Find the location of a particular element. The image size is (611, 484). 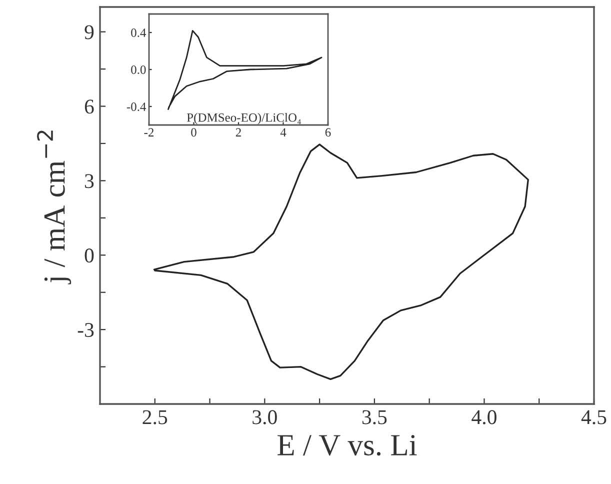

x-tick-label: 2.5 is located at coordinates (155, 417).